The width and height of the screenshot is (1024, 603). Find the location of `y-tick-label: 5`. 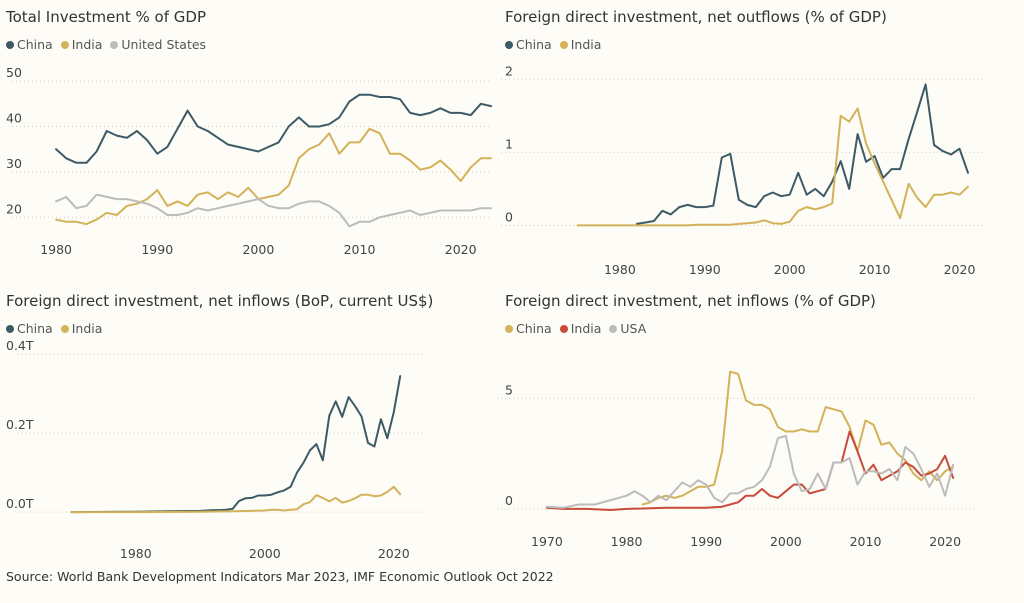

y-tick-label: 5 is located at coordinates (509, 389).